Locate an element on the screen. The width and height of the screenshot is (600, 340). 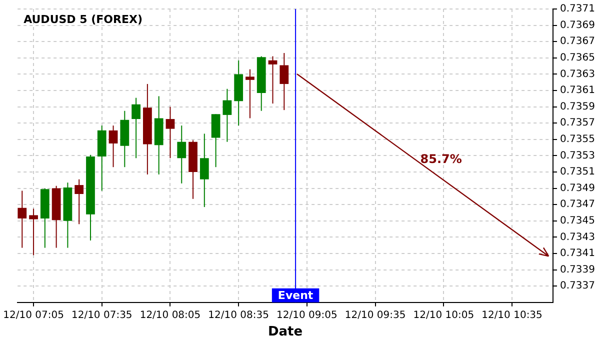
x-tick-label: 12/10 10:05 is located at coordinates (443, 315).